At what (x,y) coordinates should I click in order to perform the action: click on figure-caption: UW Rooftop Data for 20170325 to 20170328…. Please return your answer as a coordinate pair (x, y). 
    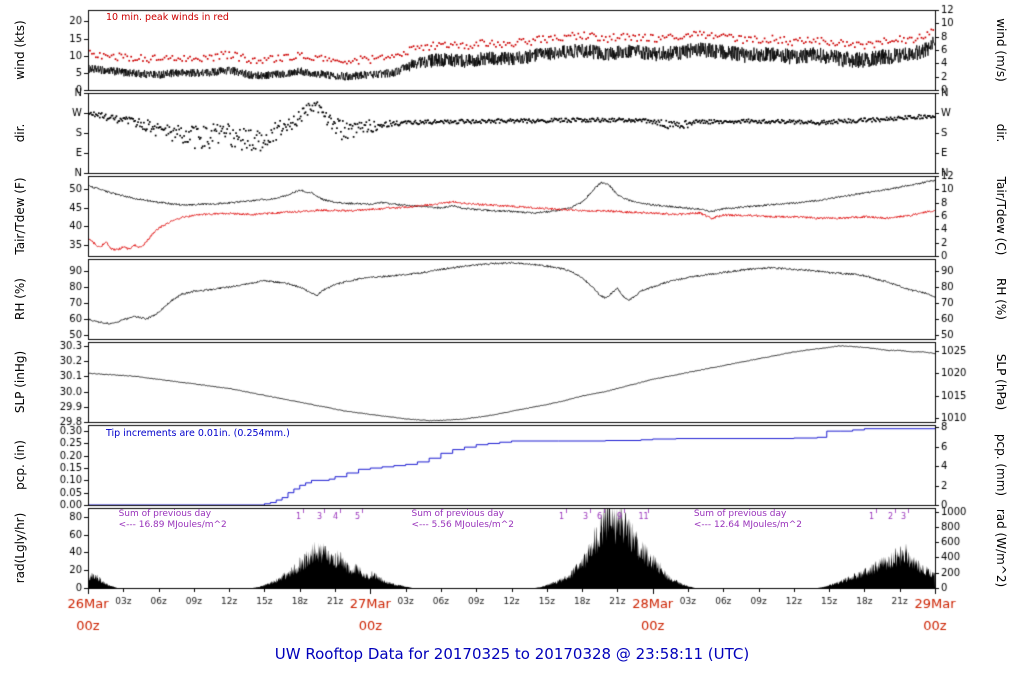
    Looking at the image, I should click on (512, 654).